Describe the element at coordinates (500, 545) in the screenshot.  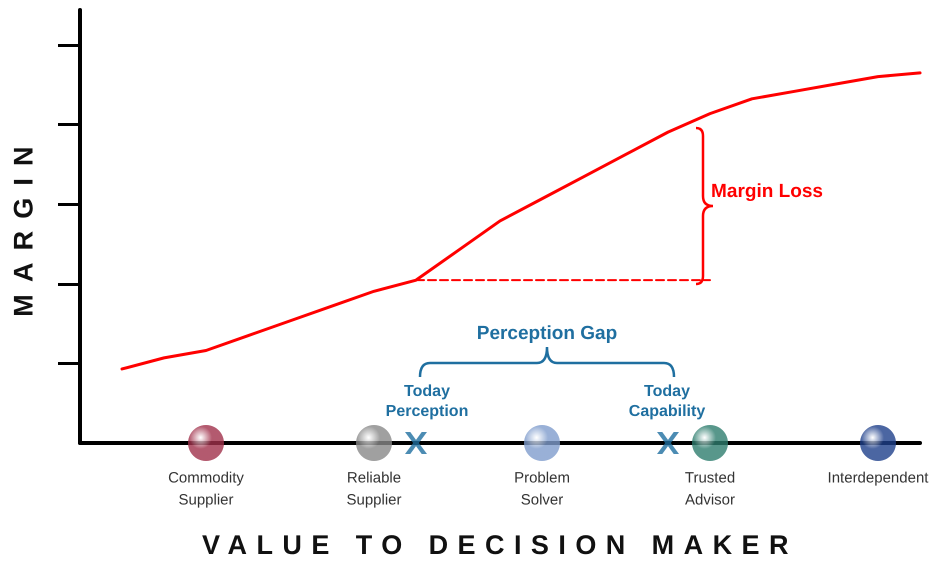
I see `x-axis-title: VALUE TO DECISION MAKER` at that location.